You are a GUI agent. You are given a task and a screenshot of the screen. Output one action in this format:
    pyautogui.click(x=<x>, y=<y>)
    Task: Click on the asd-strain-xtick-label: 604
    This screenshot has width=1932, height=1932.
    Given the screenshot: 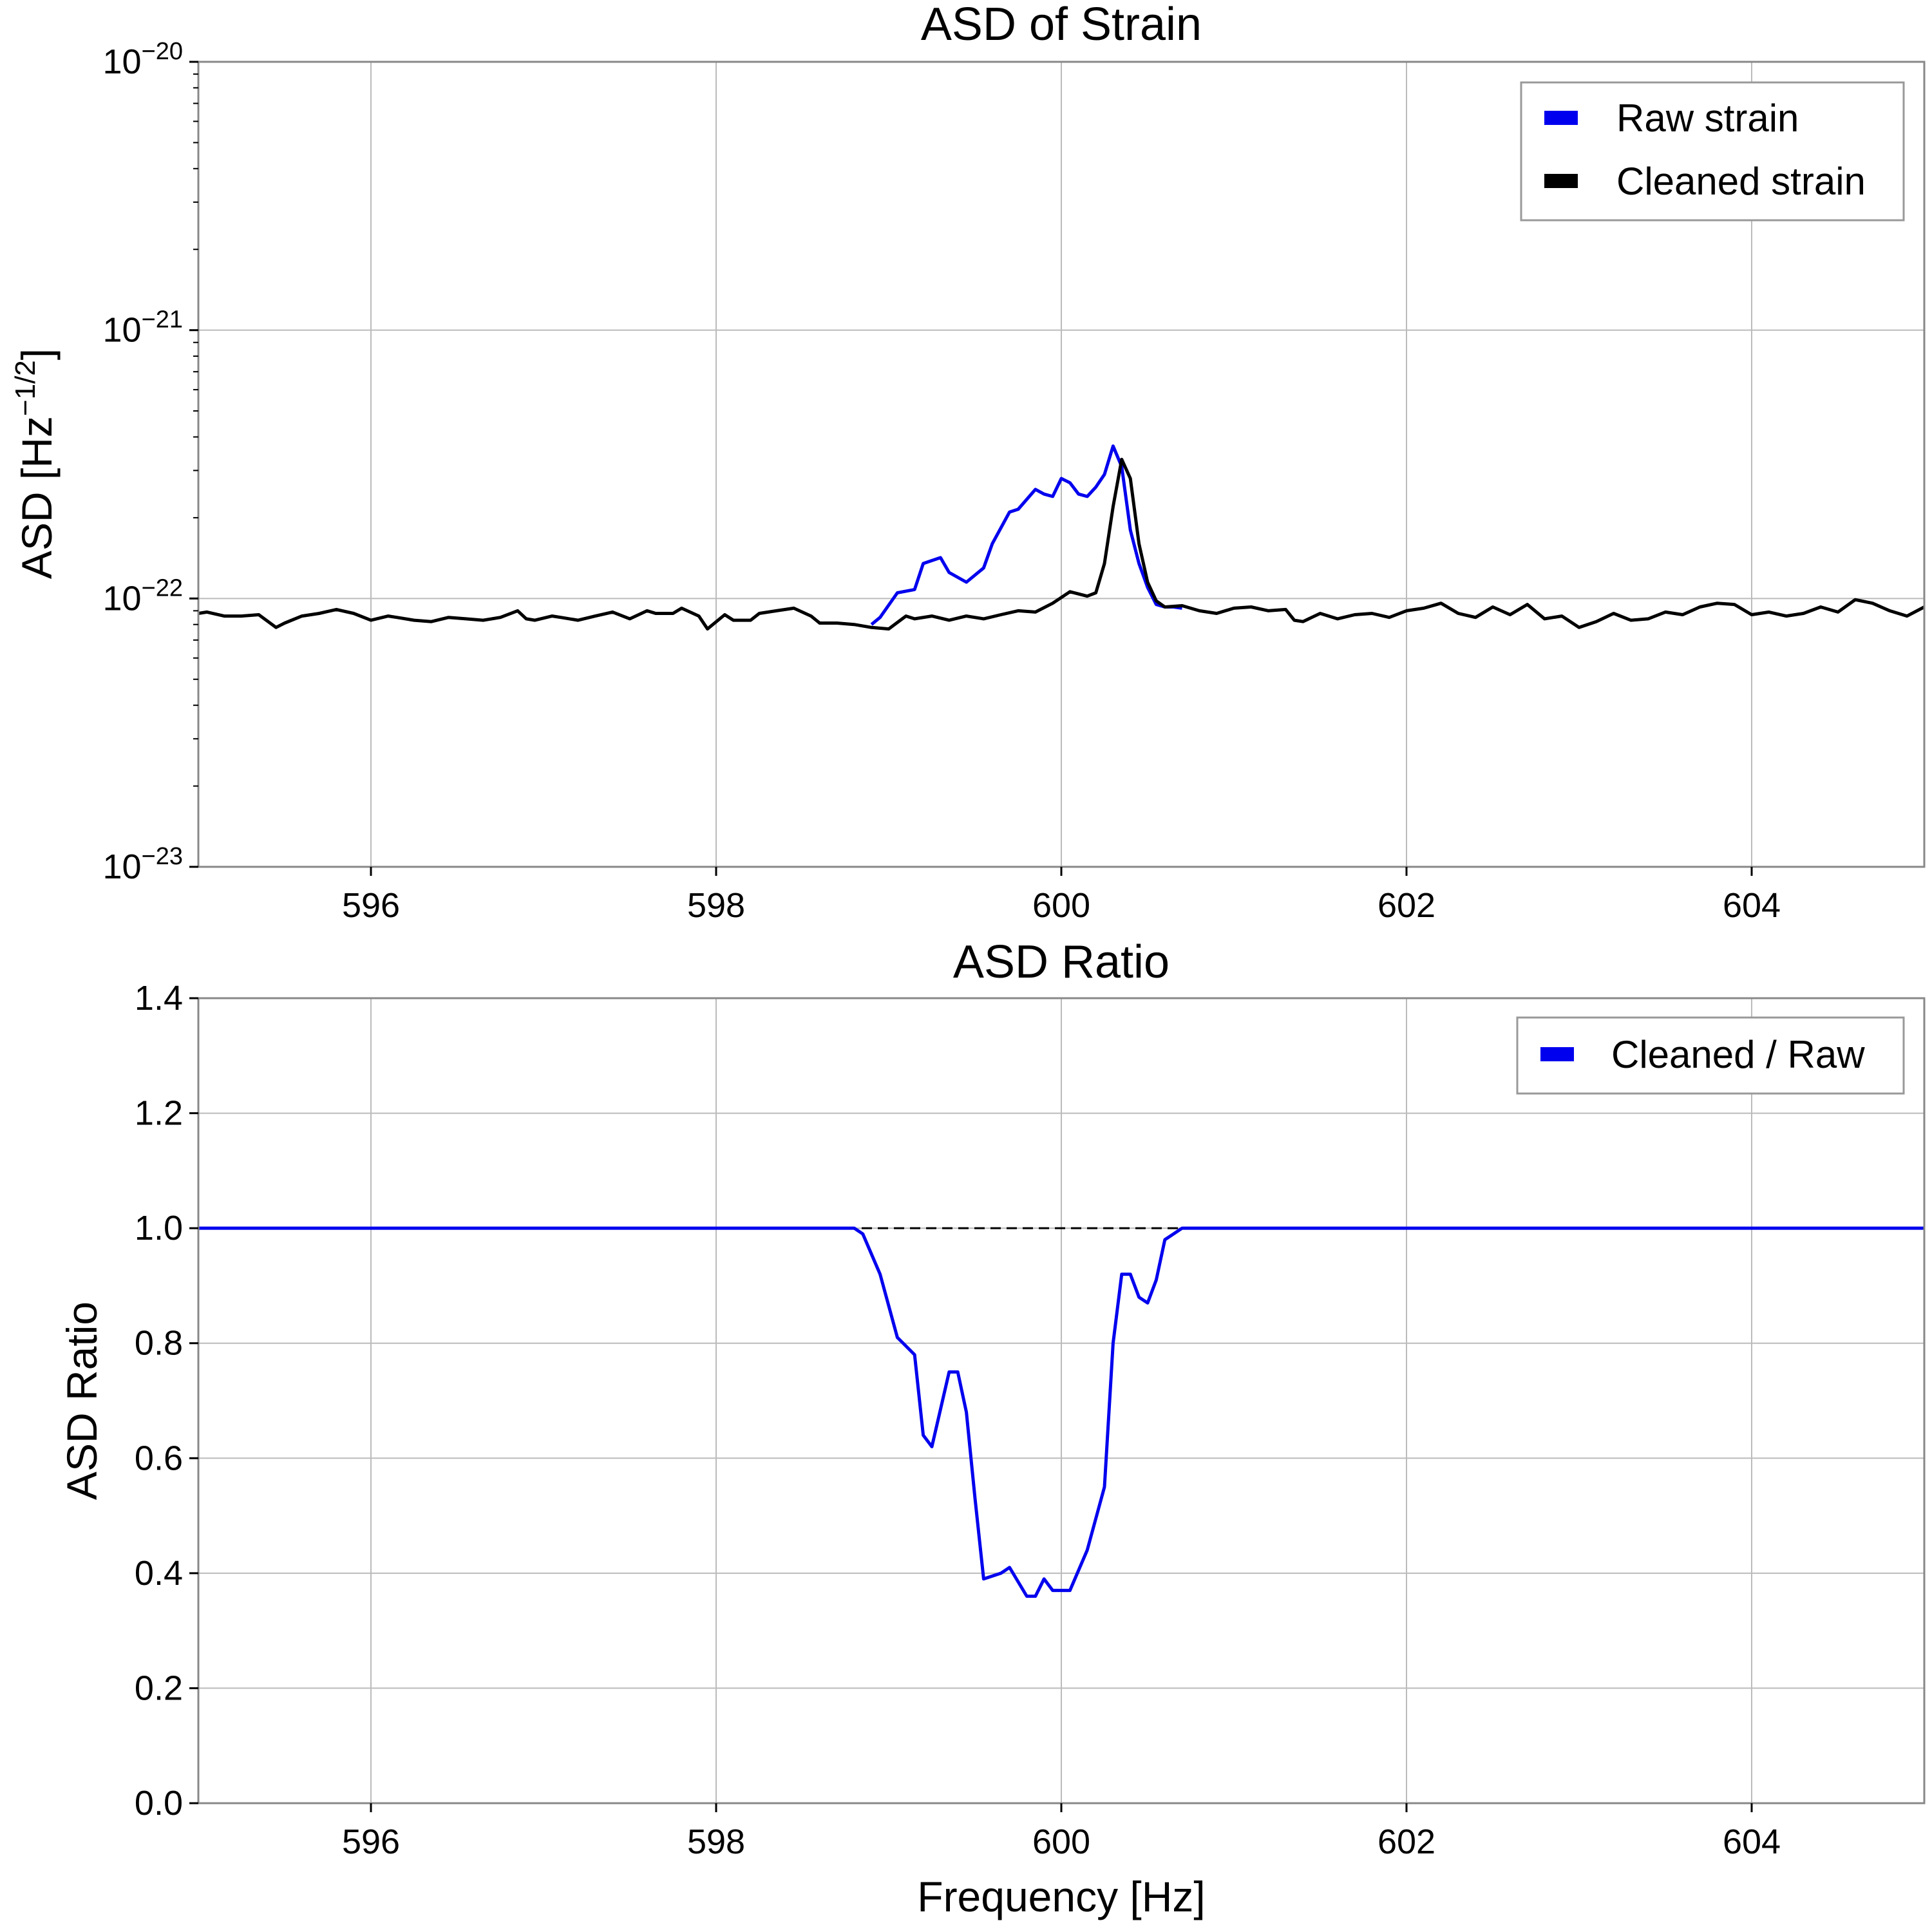 What is the action you would take?
    pyautogui.click(x=1752, y=906)
    